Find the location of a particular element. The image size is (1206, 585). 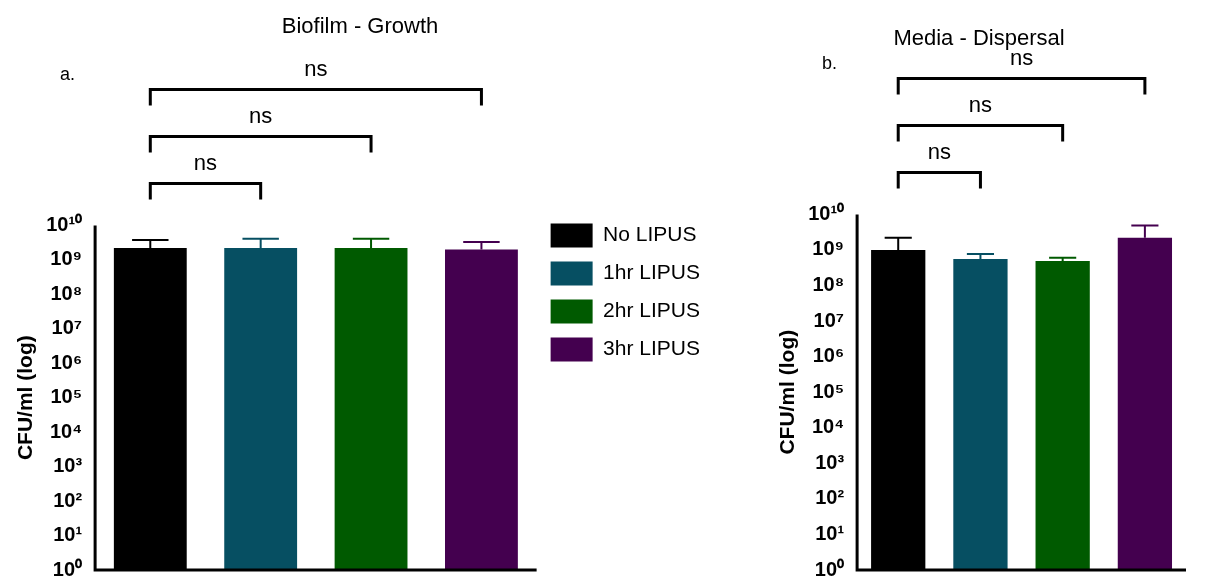

text: a. is located at coordinates (68, 74).